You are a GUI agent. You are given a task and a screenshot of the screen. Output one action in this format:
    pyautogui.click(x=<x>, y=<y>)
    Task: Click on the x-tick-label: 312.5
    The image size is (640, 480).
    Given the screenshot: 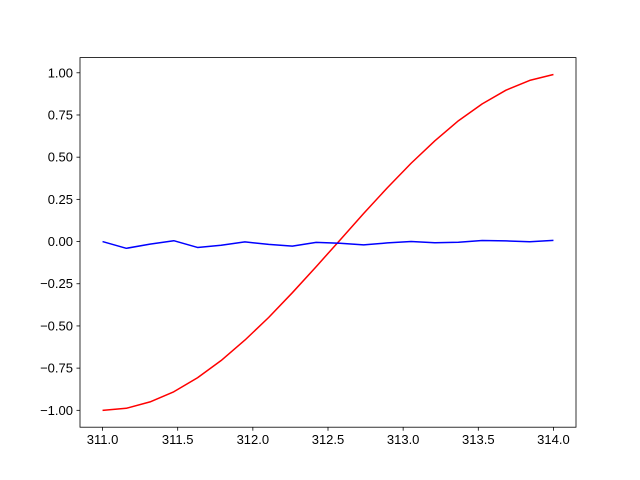 What is the action you would take?
    pyautogui.click(x=328, y=439)
    